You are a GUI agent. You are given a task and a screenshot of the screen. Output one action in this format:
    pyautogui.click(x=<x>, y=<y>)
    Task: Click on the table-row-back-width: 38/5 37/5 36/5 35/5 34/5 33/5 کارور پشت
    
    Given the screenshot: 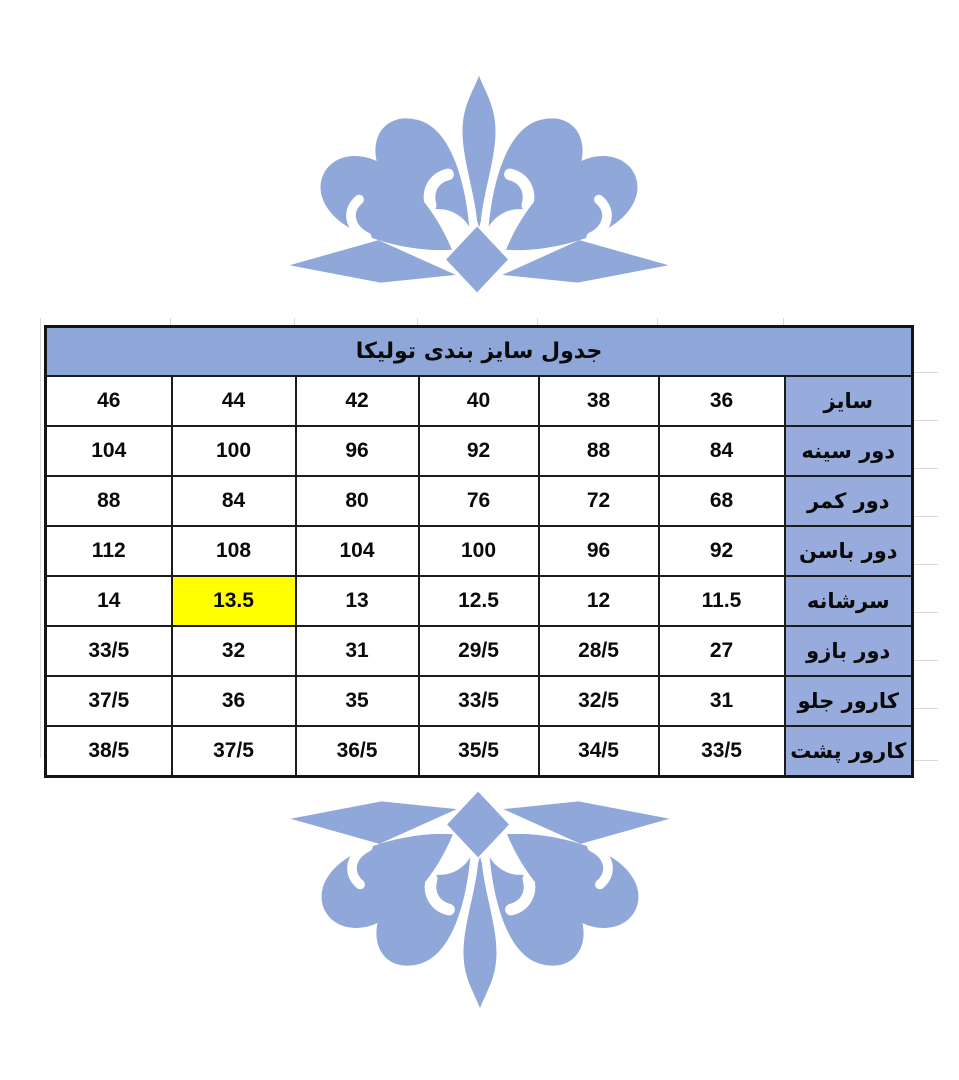 What is the action you would take?
    pyautogui.click(x=479, y=751)
    